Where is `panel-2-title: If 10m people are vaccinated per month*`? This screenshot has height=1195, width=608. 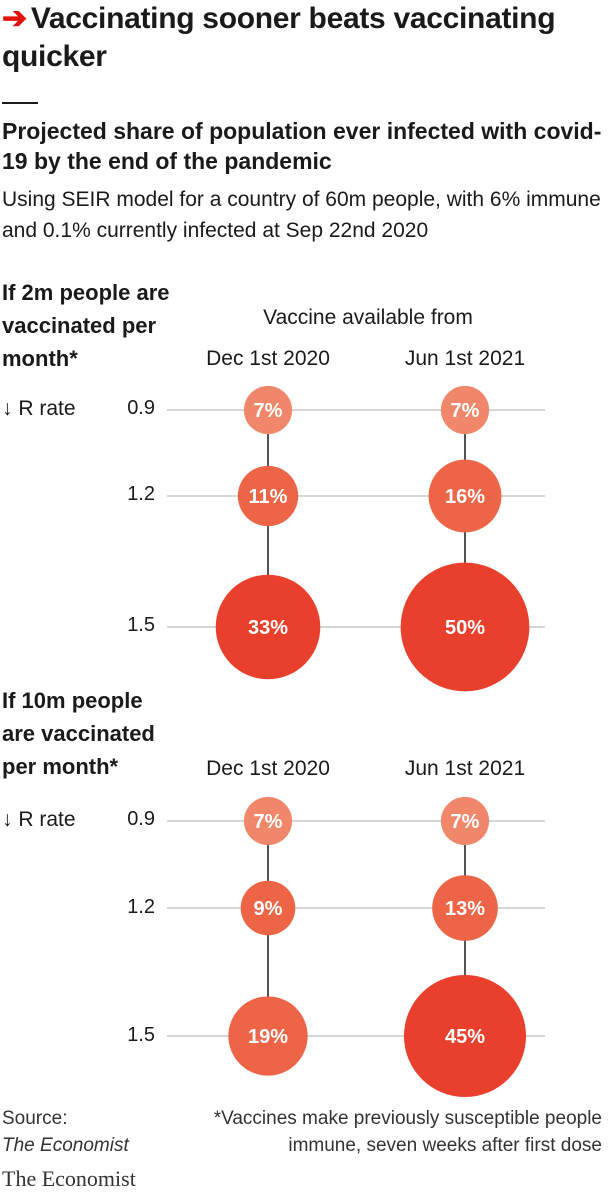
panel-2-title: If 10m people are vaccinated per month* is located at coordinates (78, 733).